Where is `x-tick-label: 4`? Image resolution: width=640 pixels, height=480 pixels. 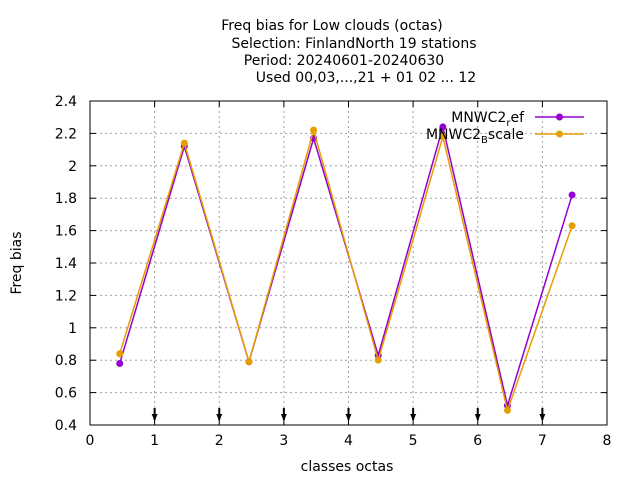 x-tick-label: 4 is located at coordinates (348, 441).